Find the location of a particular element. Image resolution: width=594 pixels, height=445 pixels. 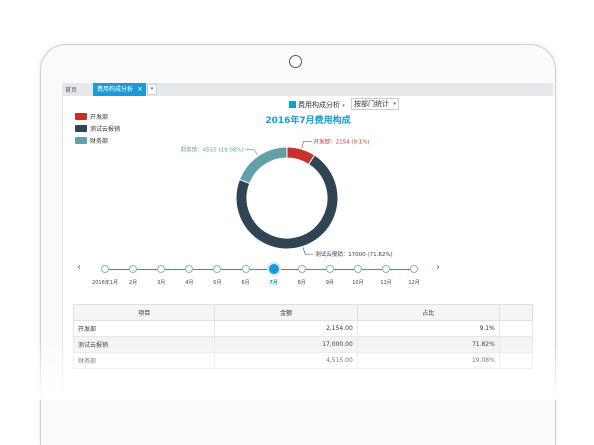

timeline-month-label: 7月 is located at coordinates (273, 283).